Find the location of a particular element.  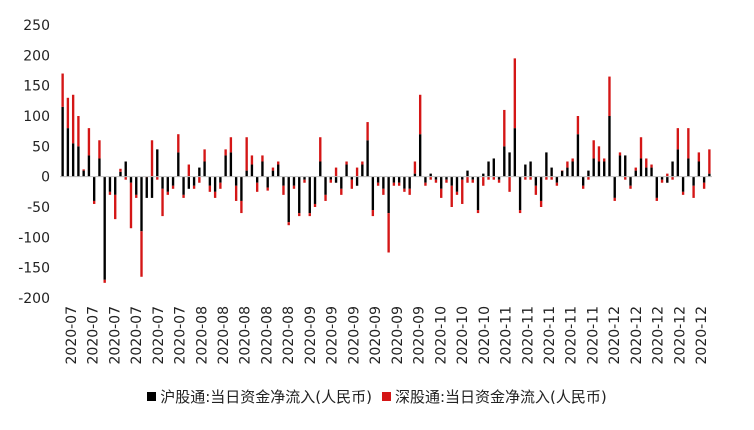

y-tick-label: 250 is located at coordinates (36, 26).